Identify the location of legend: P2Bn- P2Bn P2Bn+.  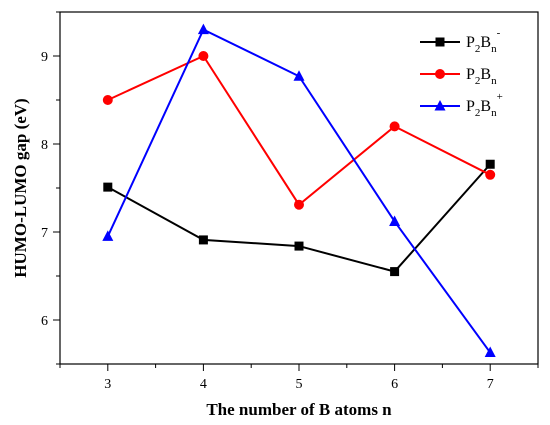
(461, 73).